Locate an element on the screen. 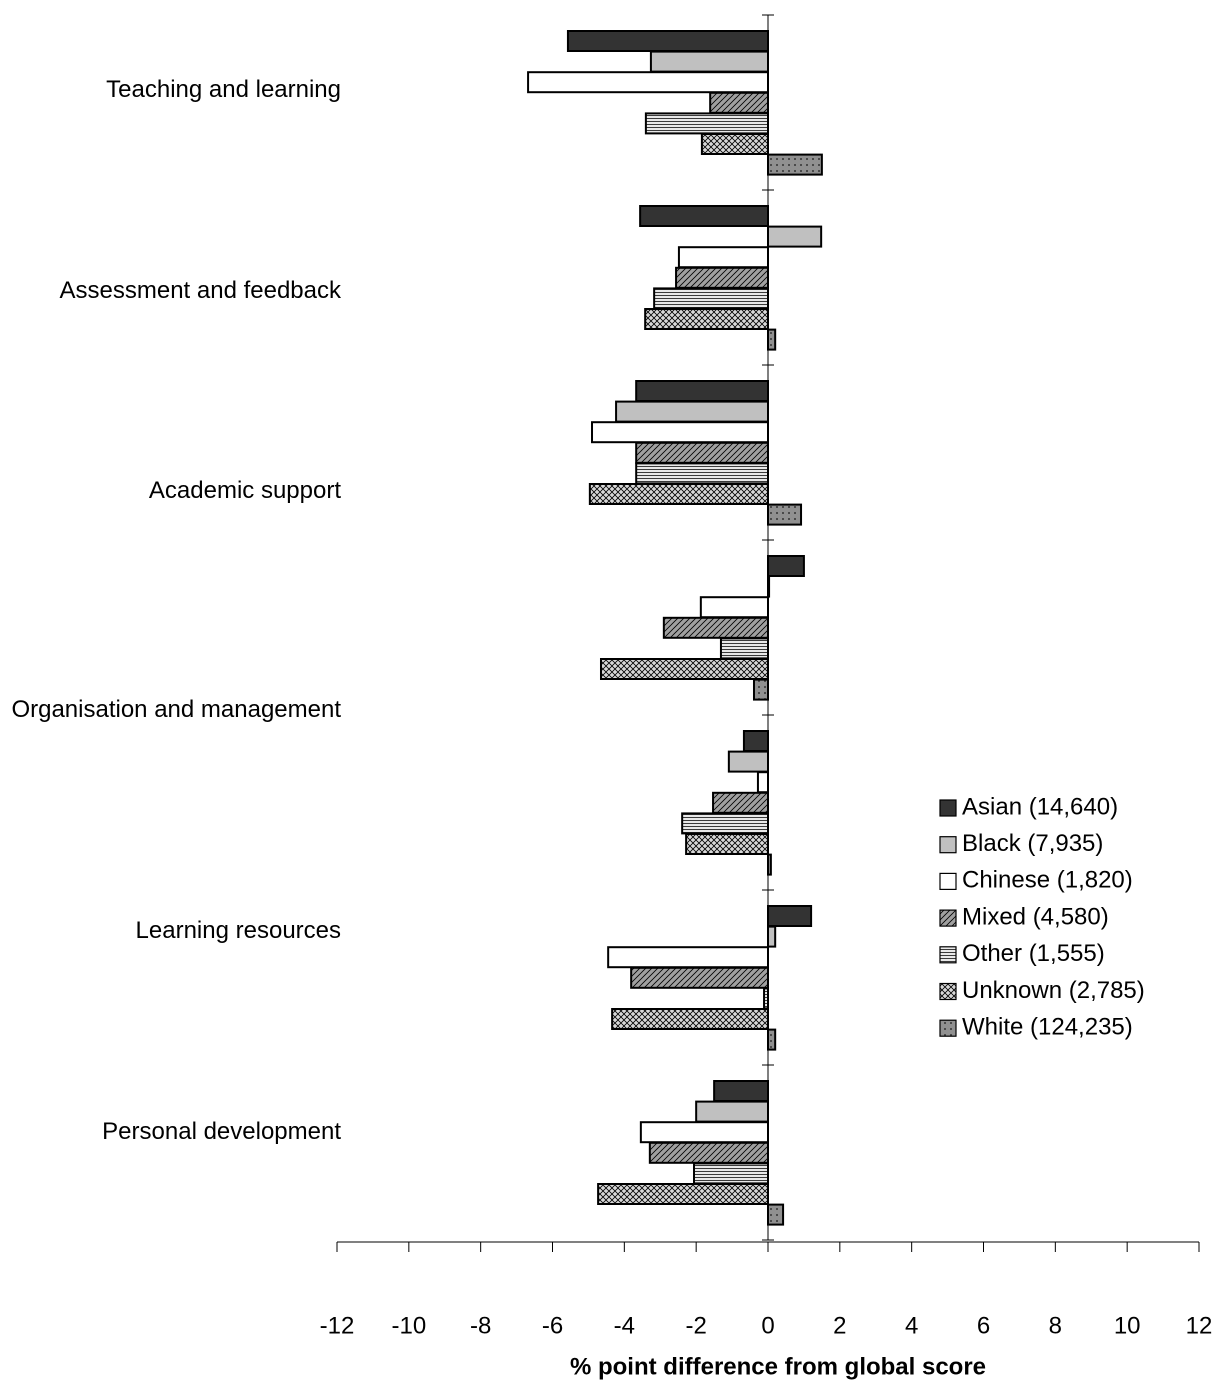 The image size is (1218, 1383). x-tick-label: -8 is located at coordinates (480, 1325).